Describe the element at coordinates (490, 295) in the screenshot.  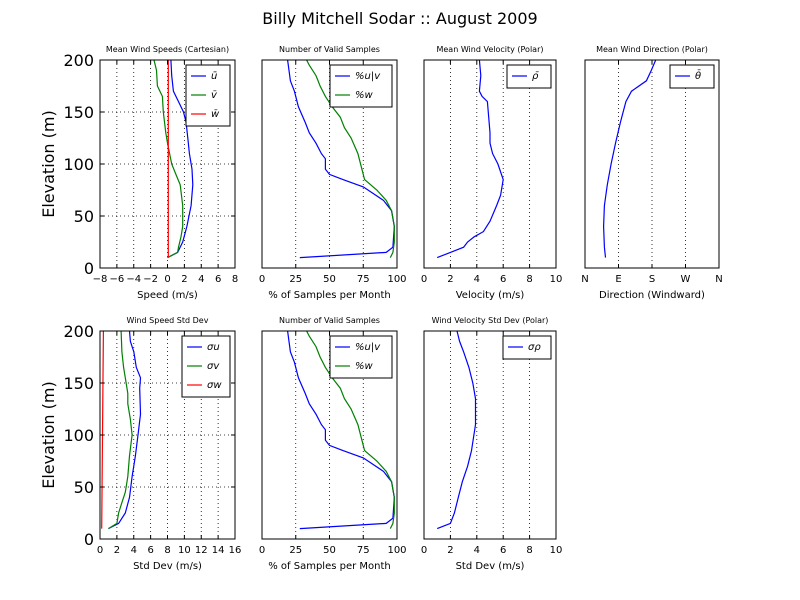
I see `x-axis-label: Velocity (m/s)` at that location.